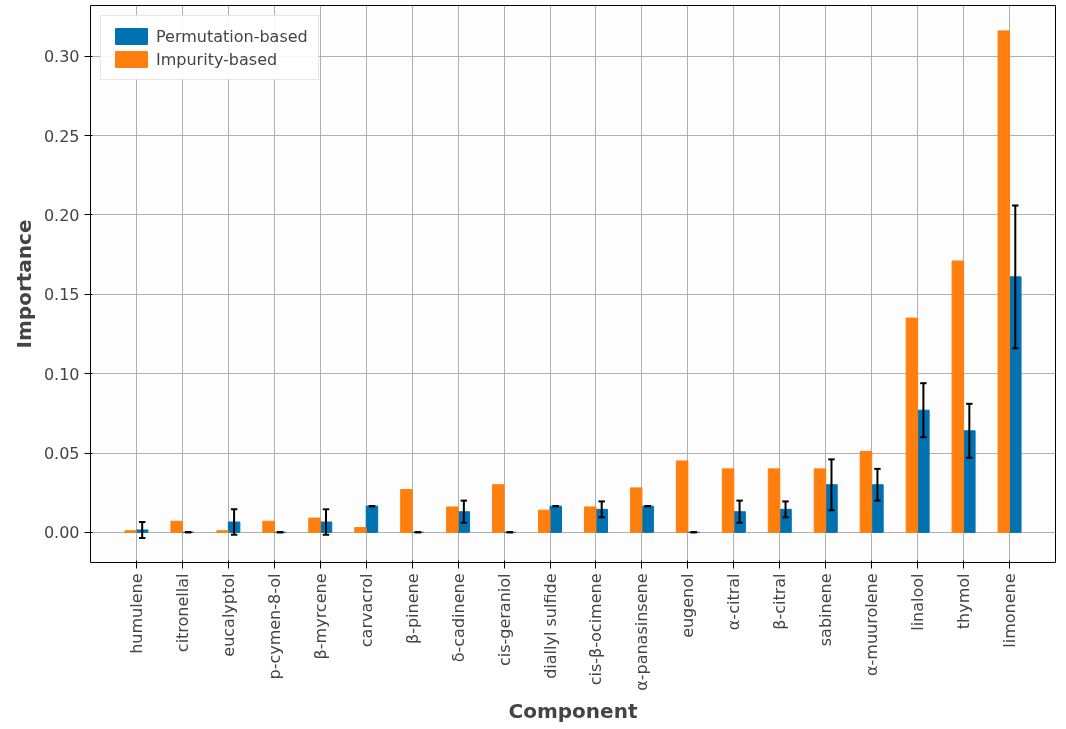 This screenshot has width=1066, height=729. Describe the element at coordinates (826, 610) in the screenshot. I see `x-tick-label: sabinene` at that location.